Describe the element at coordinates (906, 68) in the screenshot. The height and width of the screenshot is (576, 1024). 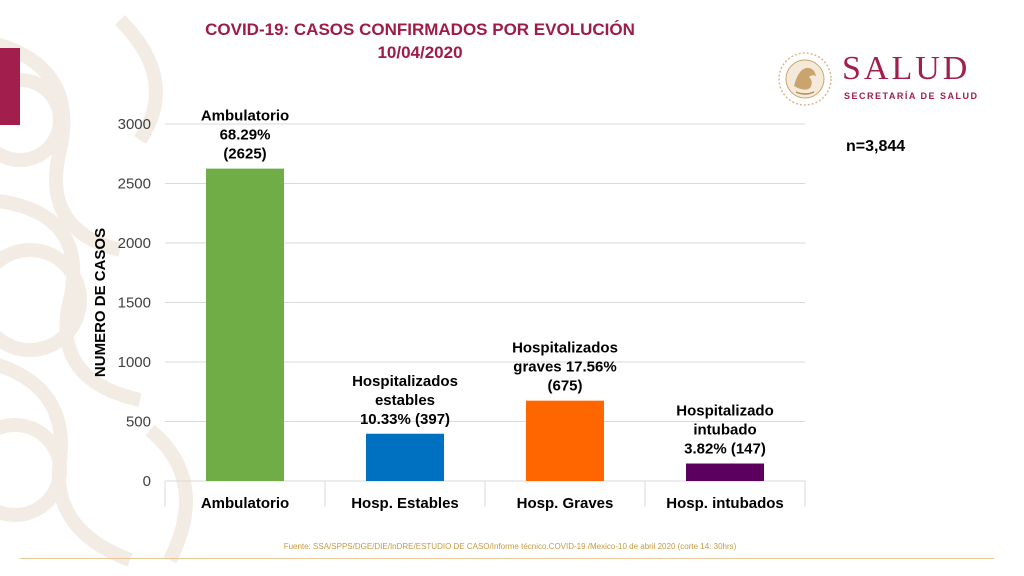
I see `logo-wordmark: SALUD` at that location.